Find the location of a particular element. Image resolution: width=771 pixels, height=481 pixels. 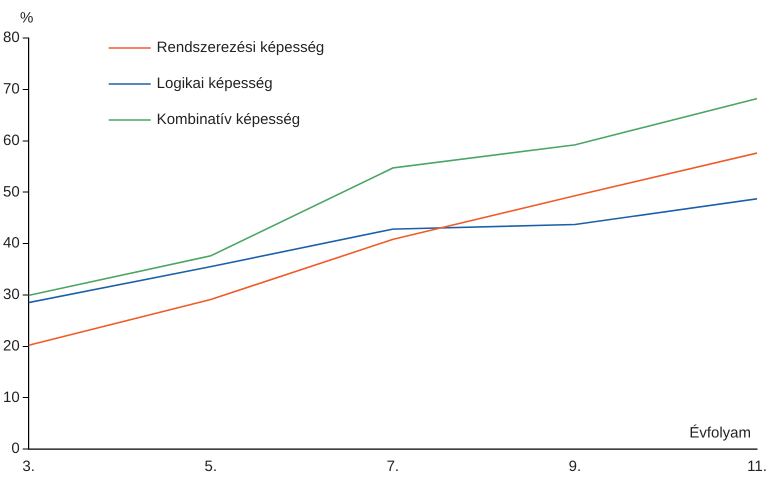

y-tick-label: 30 is located at coordinates (11, 295).